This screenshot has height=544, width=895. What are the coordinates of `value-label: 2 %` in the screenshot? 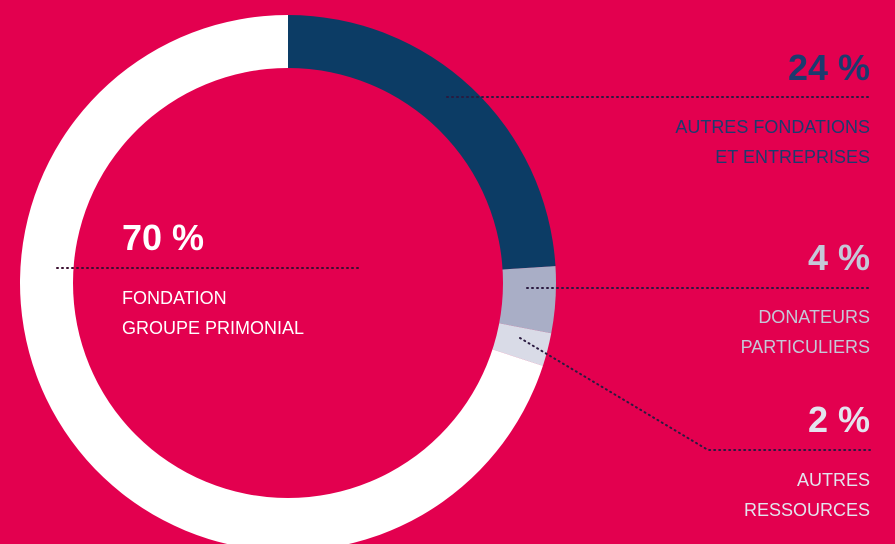 It's located at (838, 419).